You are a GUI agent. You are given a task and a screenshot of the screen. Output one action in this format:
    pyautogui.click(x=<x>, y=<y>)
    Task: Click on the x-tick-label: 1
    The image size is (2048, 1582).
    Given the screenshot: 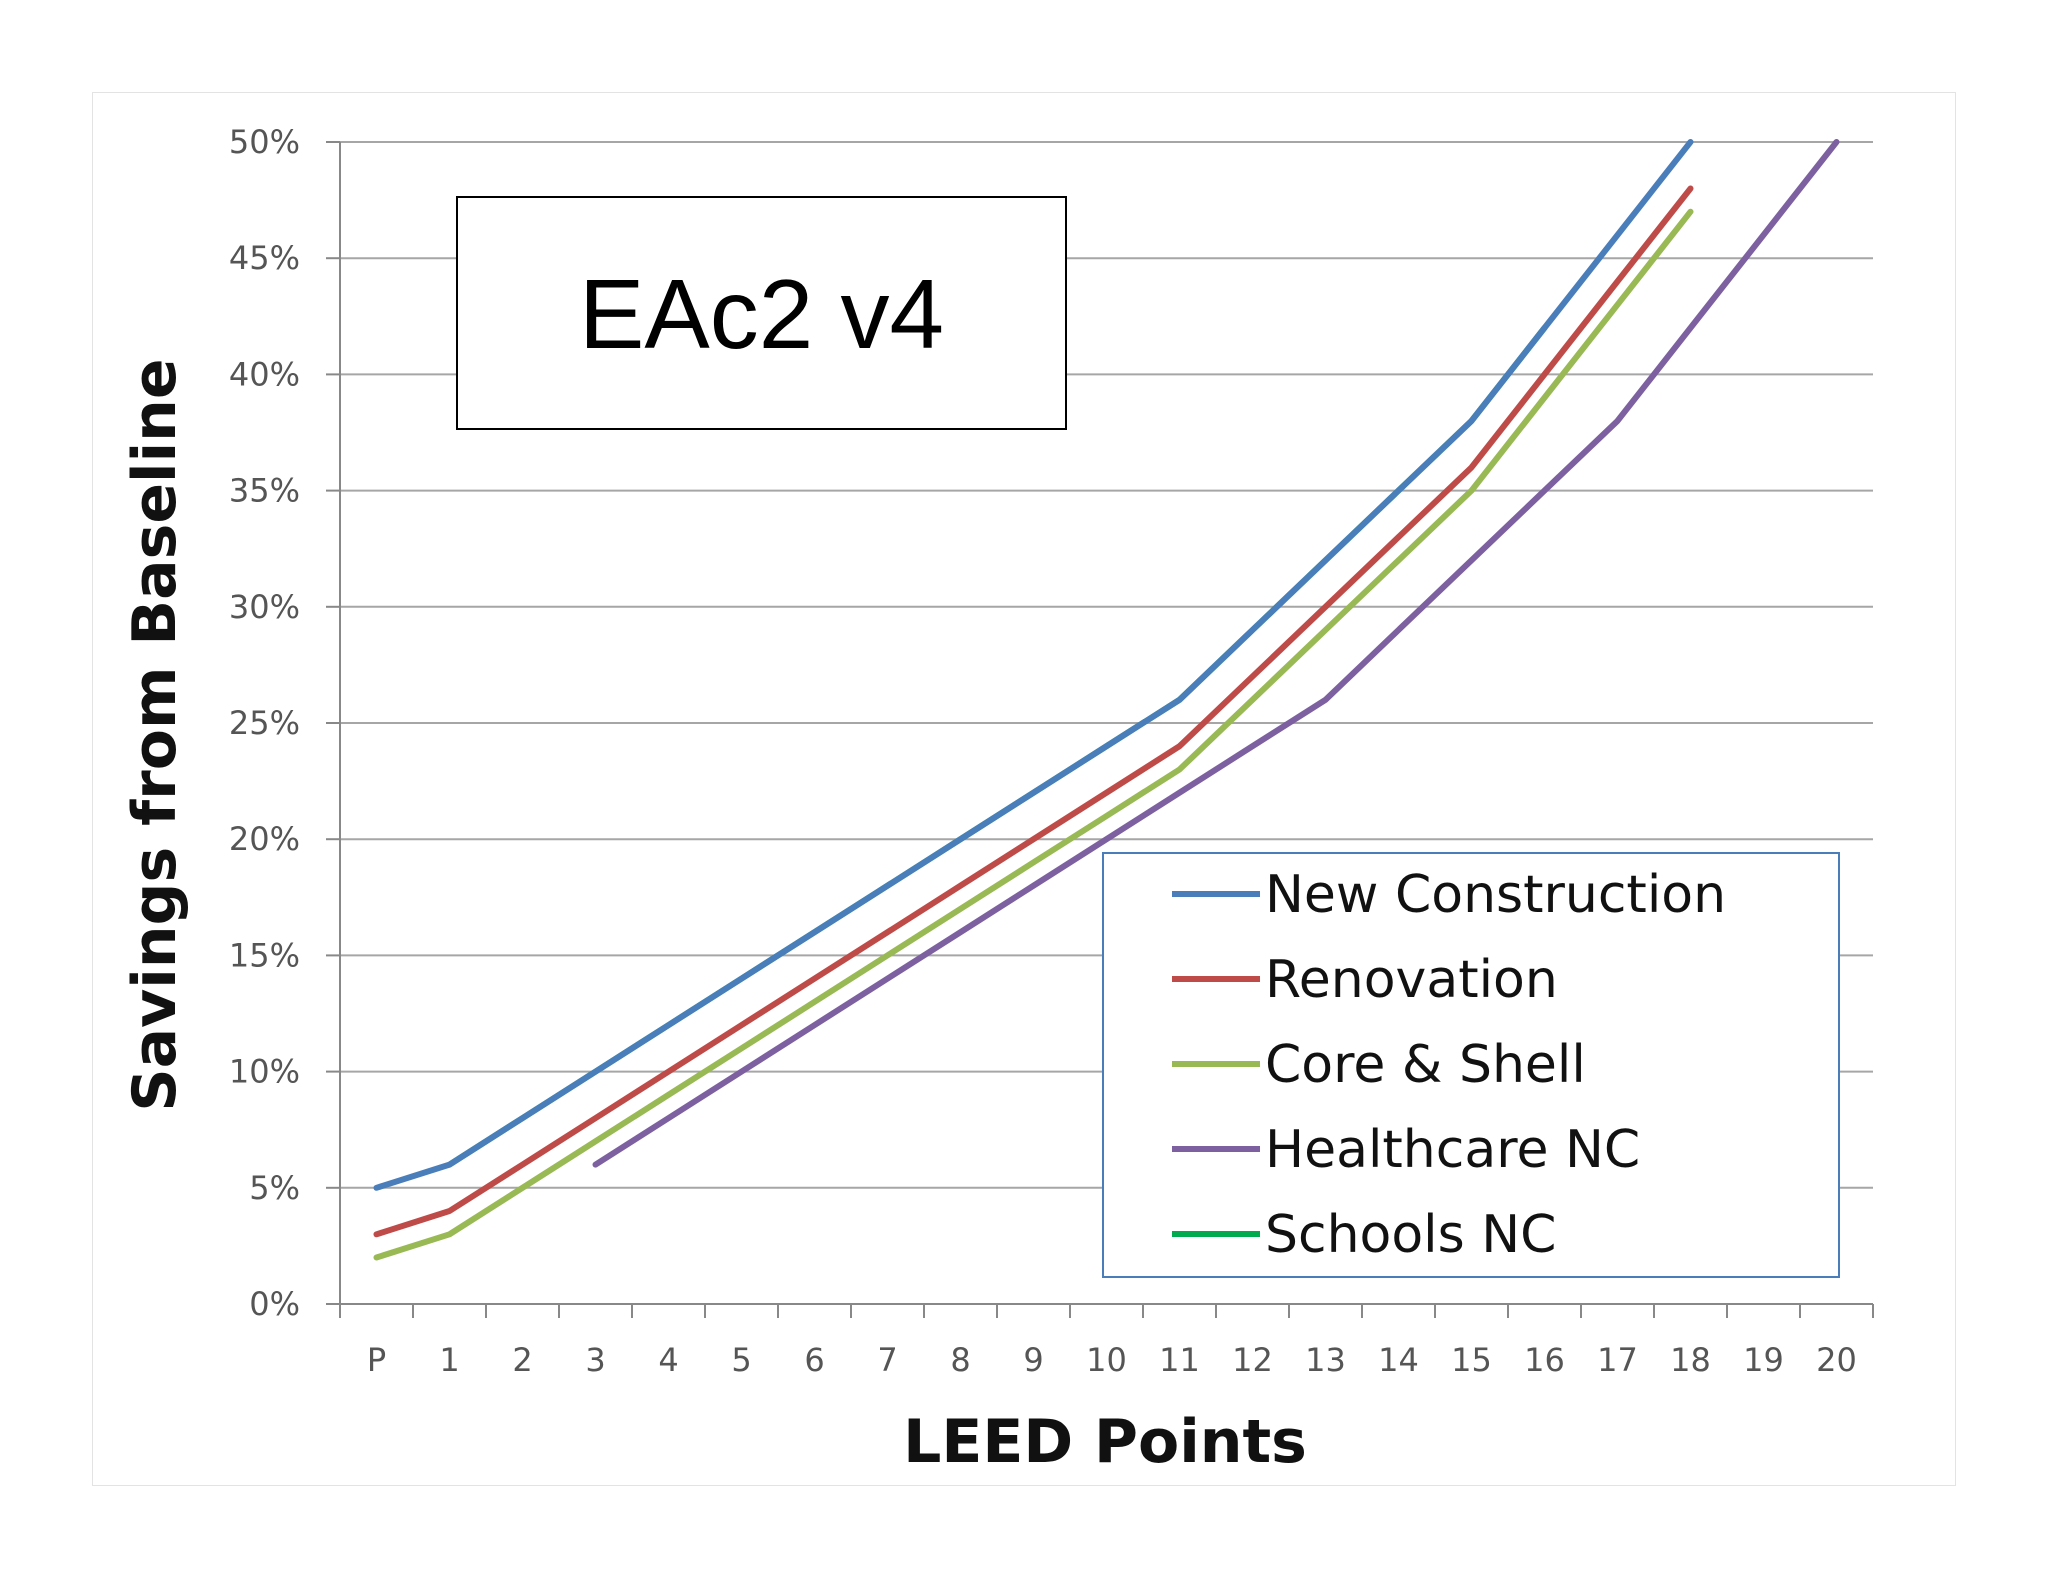 What is the action you would take?
    pyautogui.click(x=449, y=1360)
    